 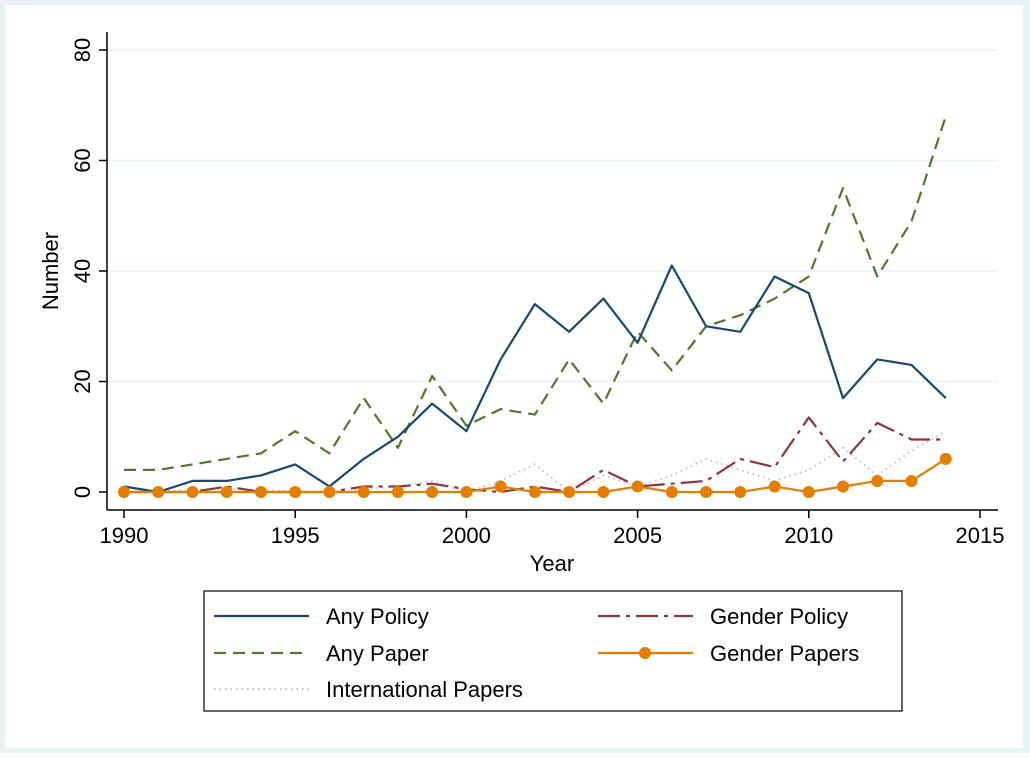 I want to click on legend-item: Gender Policy, so click(x=723, y=616).